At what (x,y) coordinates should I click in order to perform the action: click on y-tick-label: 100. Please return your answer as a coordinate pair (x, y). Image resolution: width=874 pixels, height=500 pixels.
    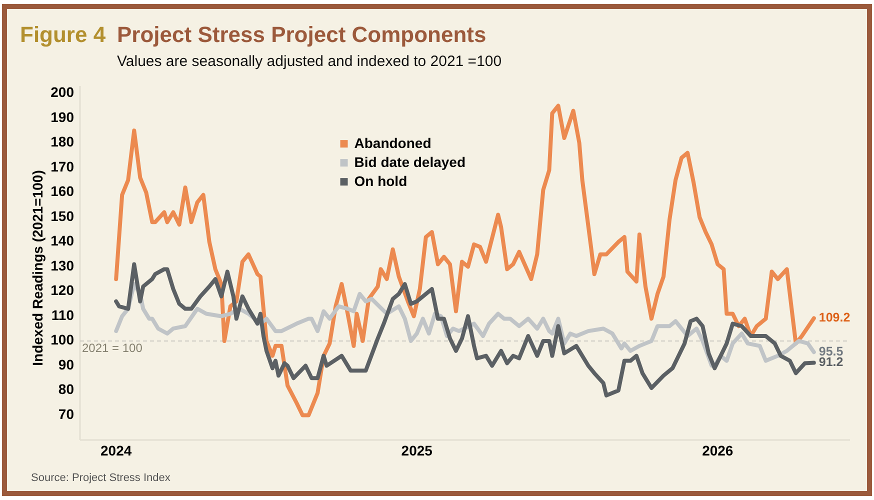
    Looking at the image, I should click on (62, 340).